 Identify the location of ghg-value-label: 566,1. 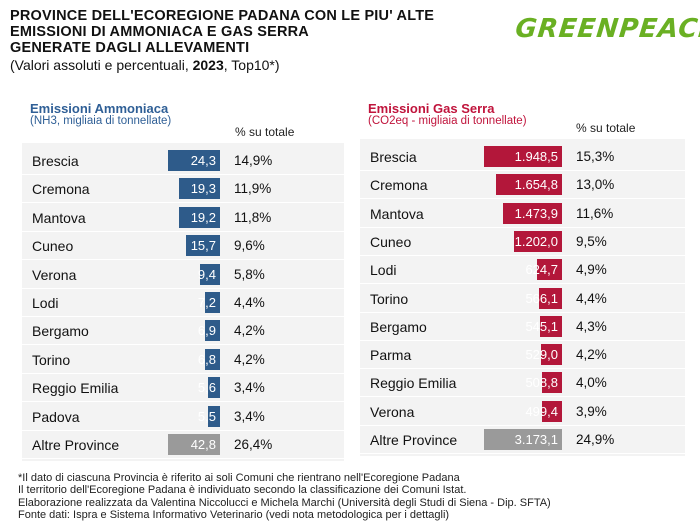
(541, 298).